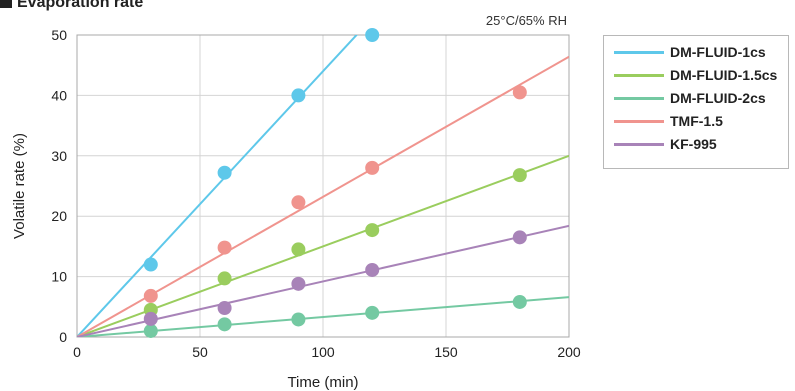 The width and height of the screenshot is (795, 391). Describe the element at coordinates (77, 352) in the screenshot. I see `x-tick-label: 0` at that location.